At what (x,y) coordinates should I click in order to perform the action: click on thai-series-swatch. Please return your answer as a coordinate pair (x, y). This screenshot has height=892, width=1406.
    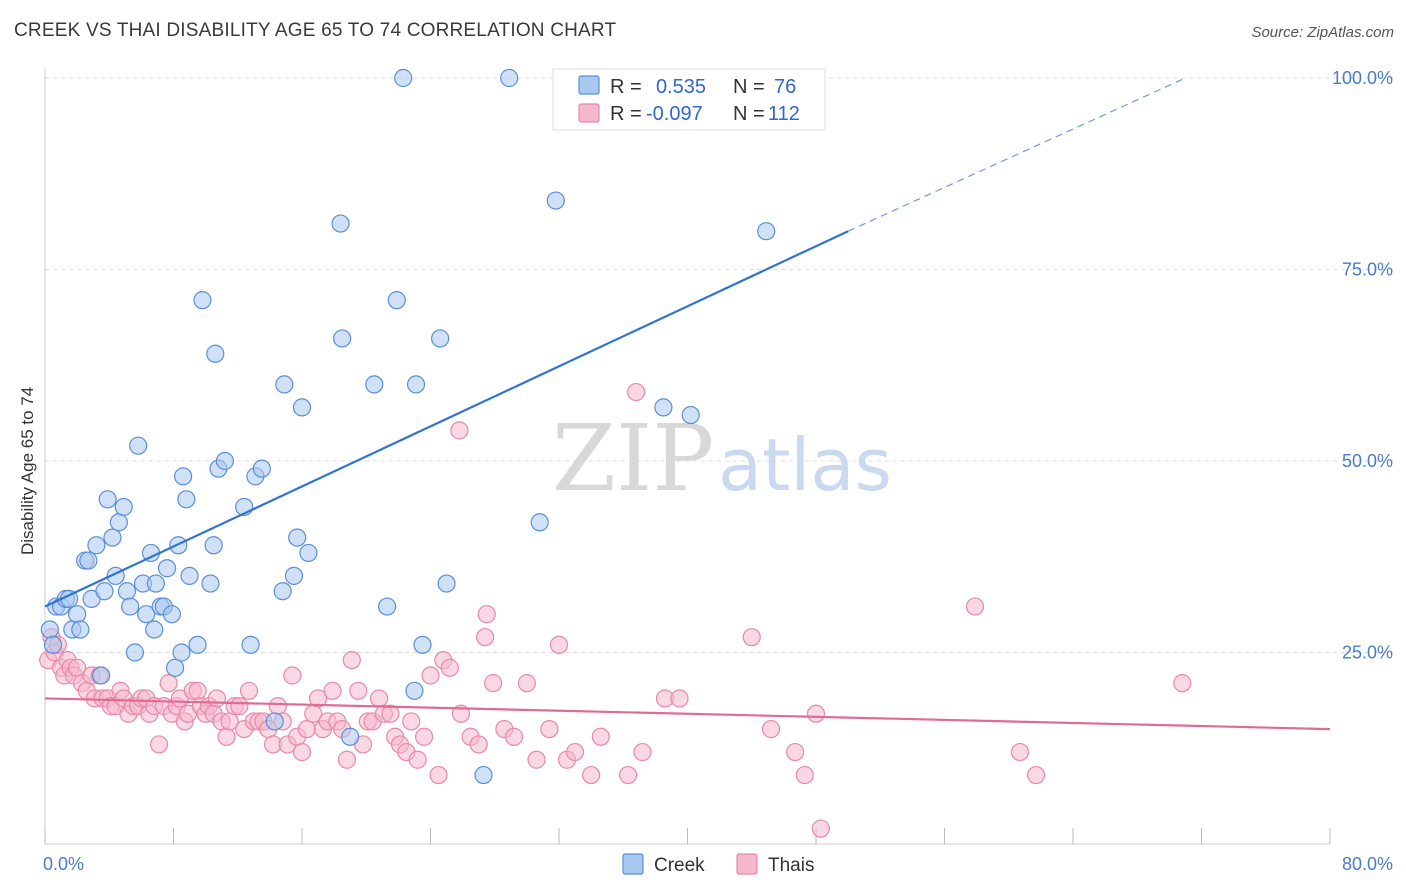
    Looking at the image, I should click on (747, 864).